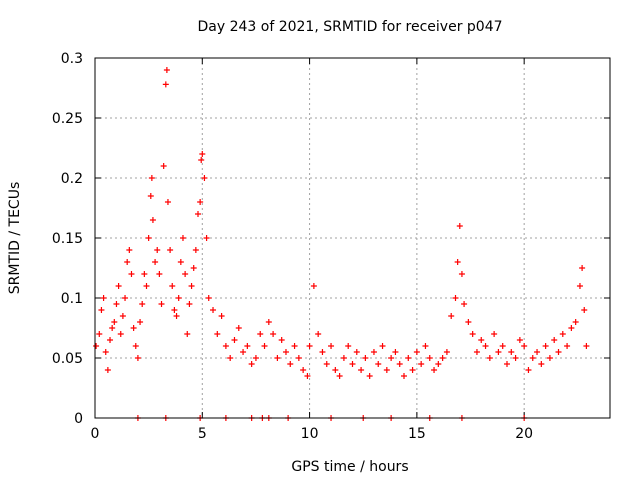 Image resolution: width=640 pixels, height=480 pixels. What do you see at coordinates (67, 359) in the screenshot?
I see `y-tick-label: 0.05` at bounding box center [67, 359].